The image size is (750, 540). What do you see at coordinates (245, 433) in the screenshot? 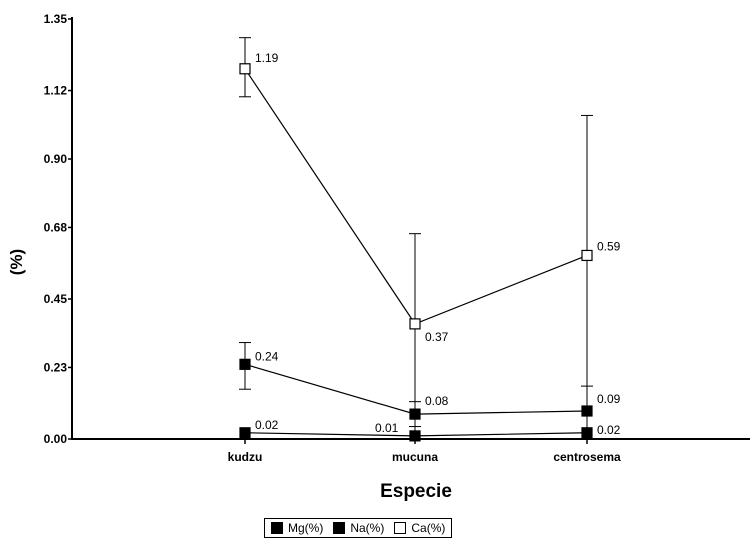
I see `data-point-1-kudzu` at bounding box center [245, 433].